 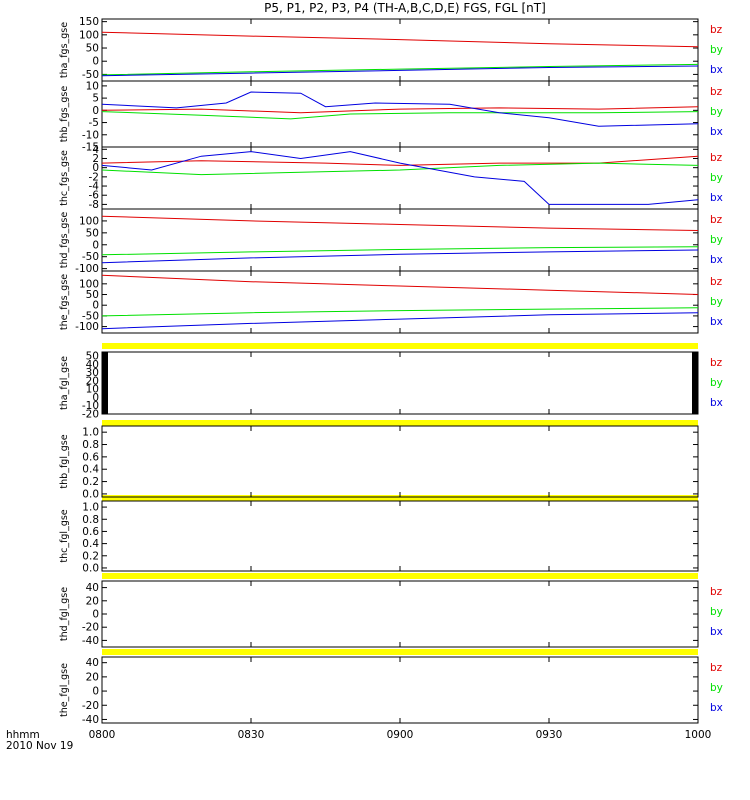 I want to click on y-tick-label: -20, so click(x=90, y=706).